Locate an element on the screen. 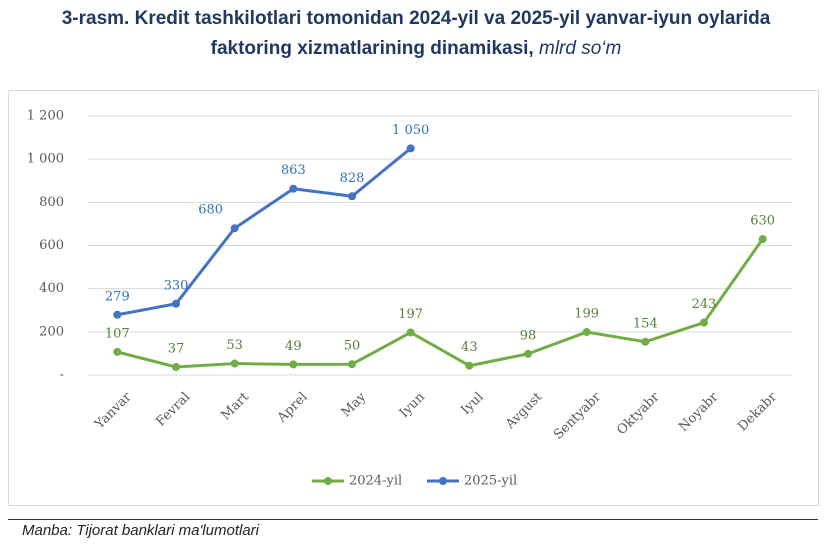 This screenshot has width=832, height=547. data-label: 243 is located at coordinates (704, 304).